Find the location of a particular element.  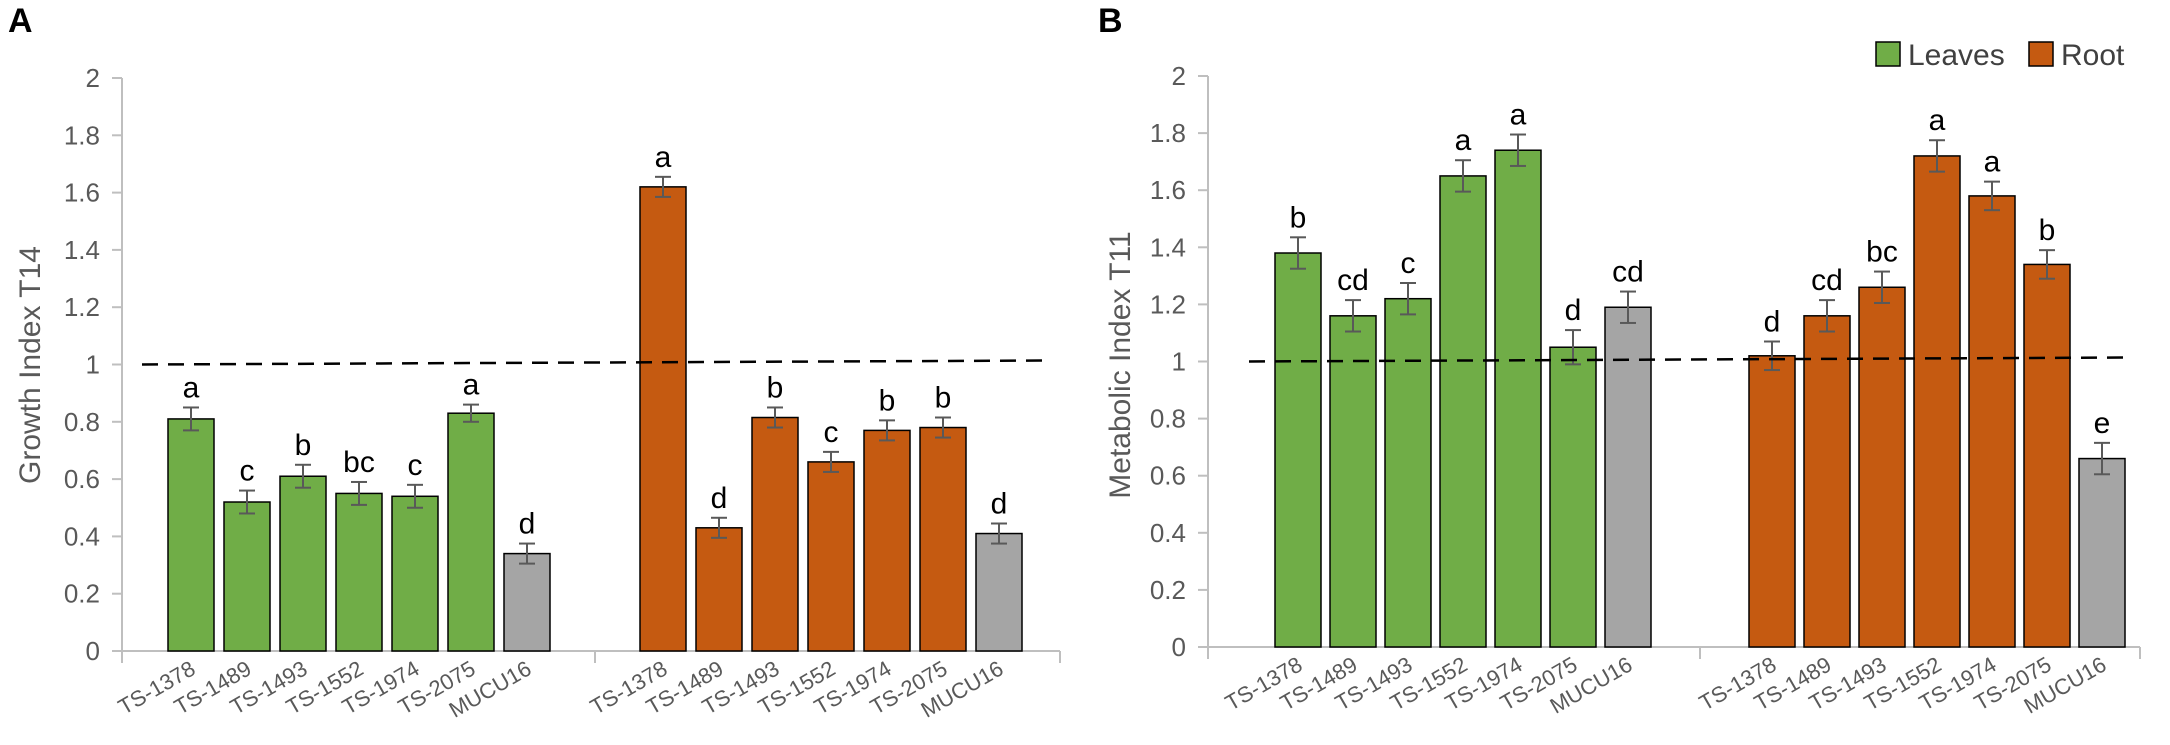

panel-b-reference-line is located at coordinates (1689, 359).